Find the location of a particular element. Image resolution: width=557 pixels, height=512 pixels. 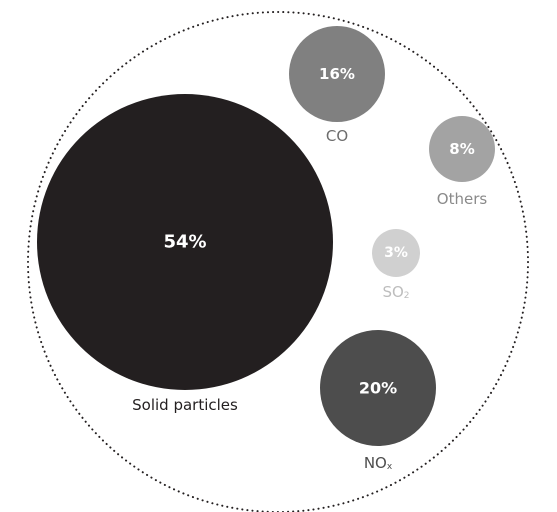

value-label-so2: 3% is located at coordinates (396, 253).